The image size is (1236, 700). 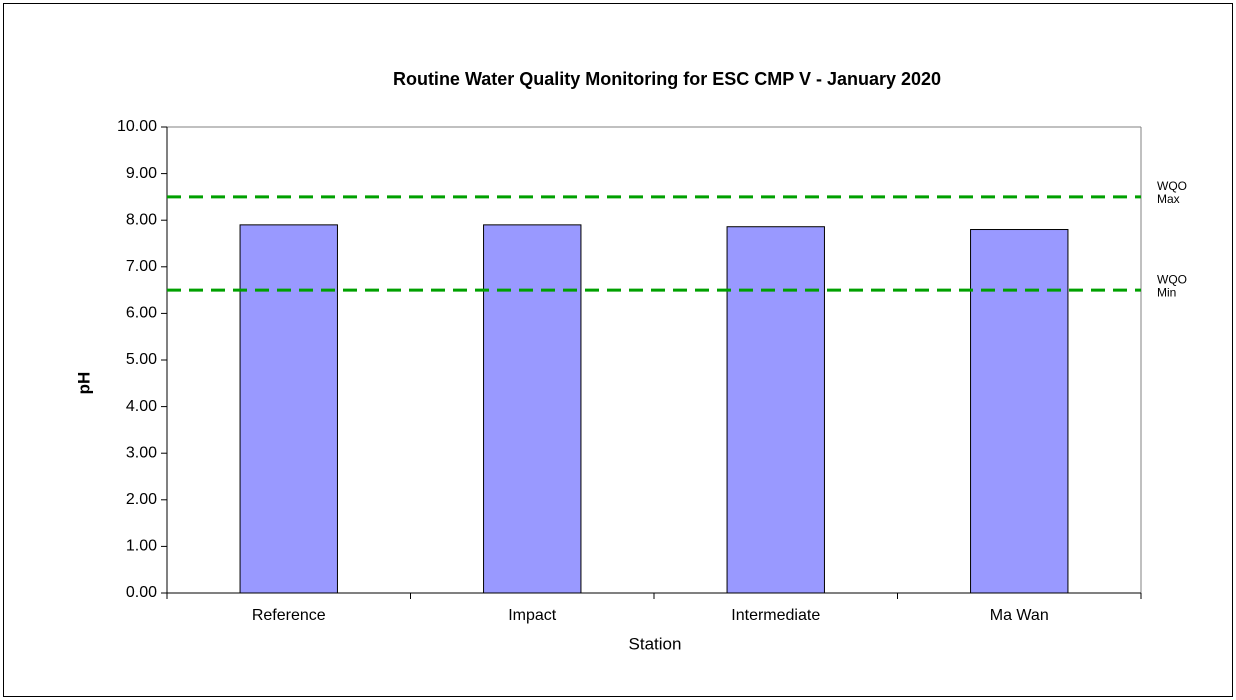 I want to click on x-tick-label: Intermediate, so click(x=775, y=615).